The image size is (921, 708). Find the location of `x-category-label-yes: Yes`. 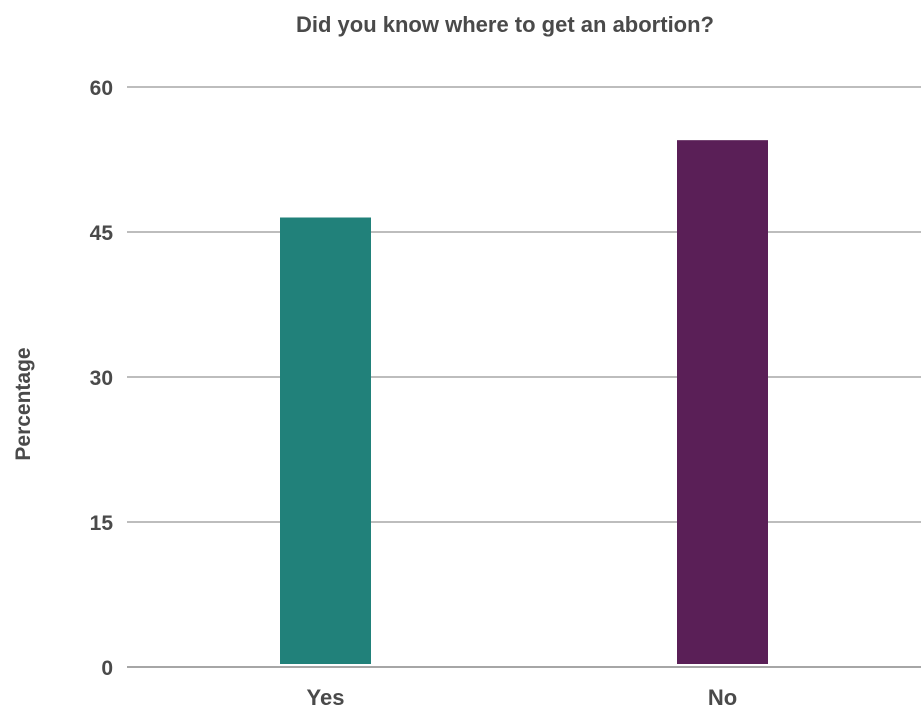

x-category-label-yes: Yes is located at coordinates (326, 696).